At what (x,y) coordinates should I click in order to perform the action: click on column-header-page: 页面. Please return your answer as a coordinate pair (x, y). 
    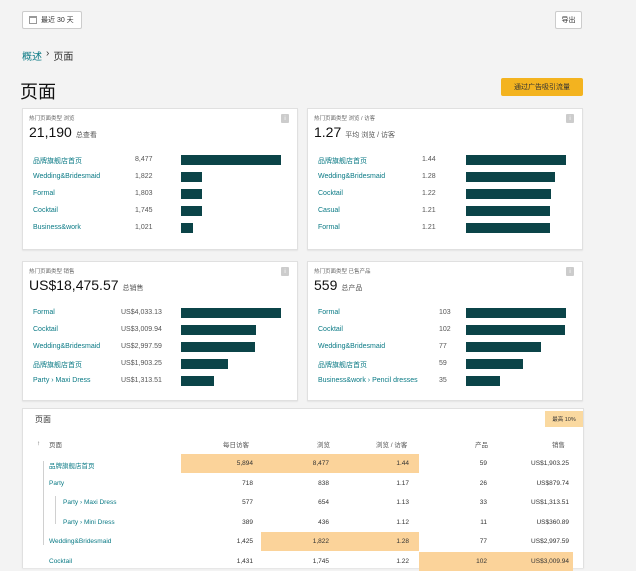
    Looking at the image, I should click on (55, 445).